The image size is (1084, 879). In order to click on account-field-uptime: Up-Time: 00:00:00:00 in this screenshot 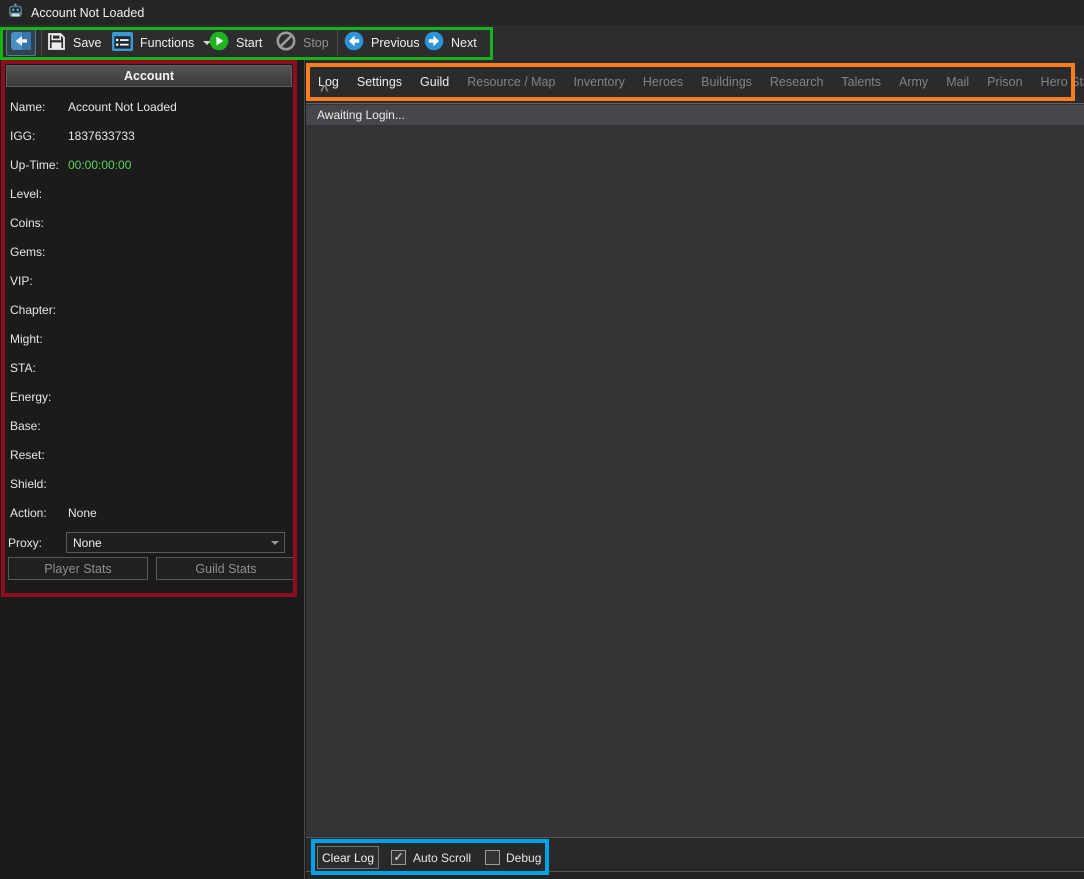, I will do `click(71, 164)`.